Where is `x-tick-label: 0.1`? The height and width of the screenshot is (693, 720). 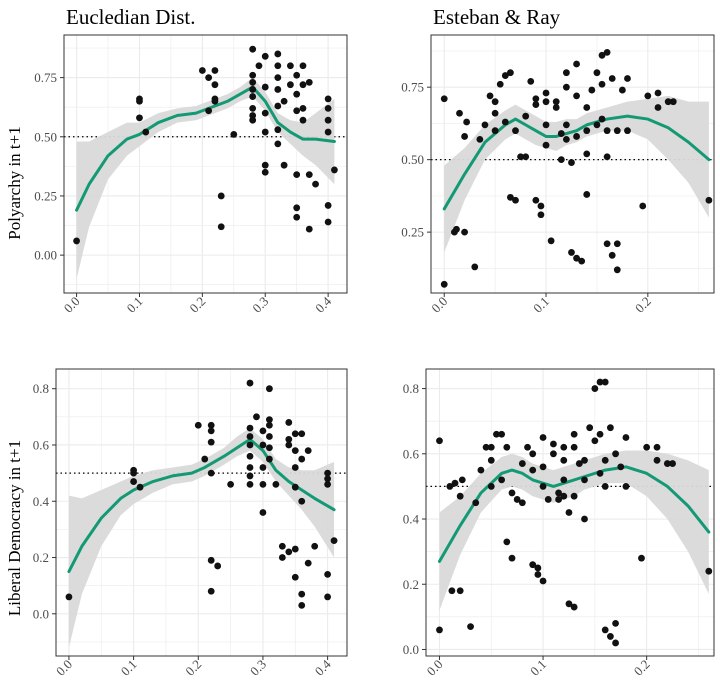
x-tick-label: 0.1 is located at coordinates (541, 305).